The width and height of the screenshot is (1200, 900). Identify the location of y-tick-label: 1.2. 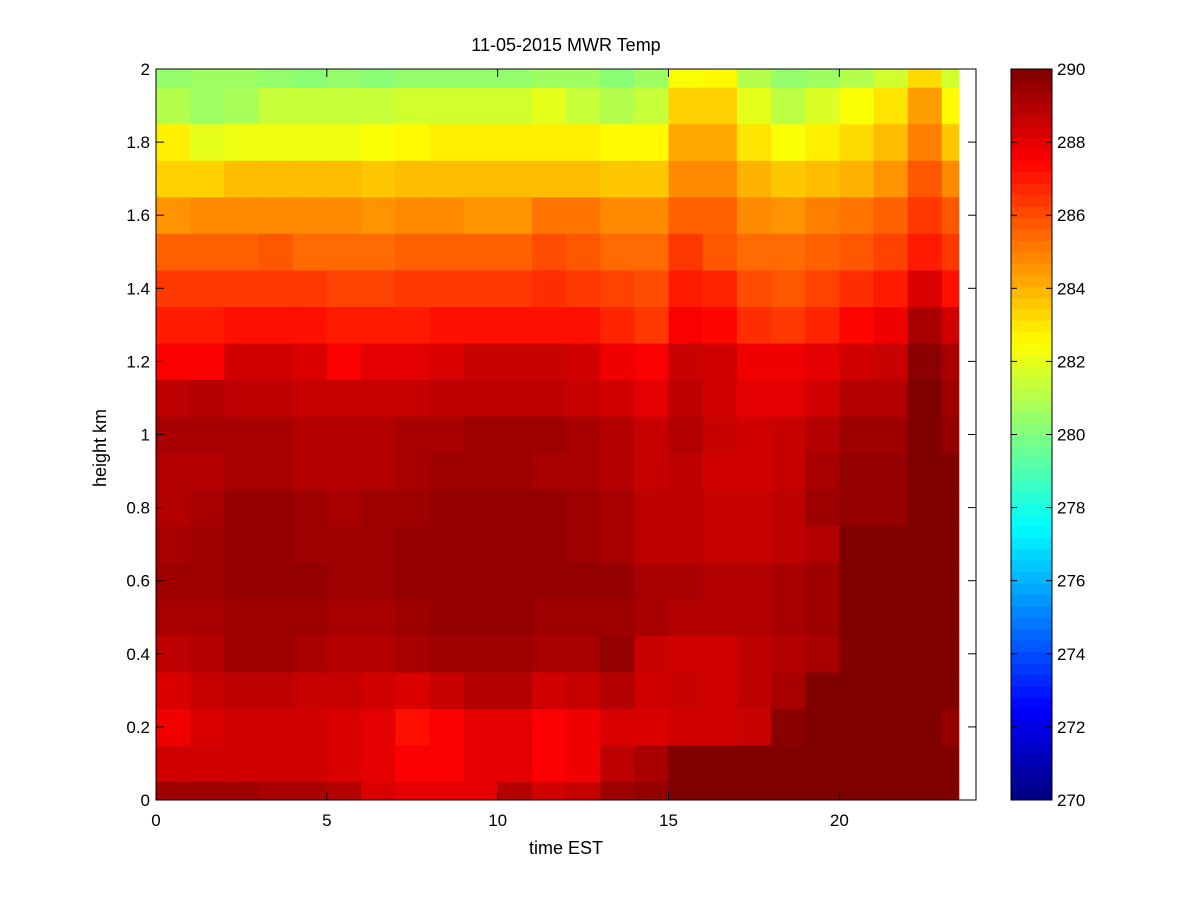
(138, 361).